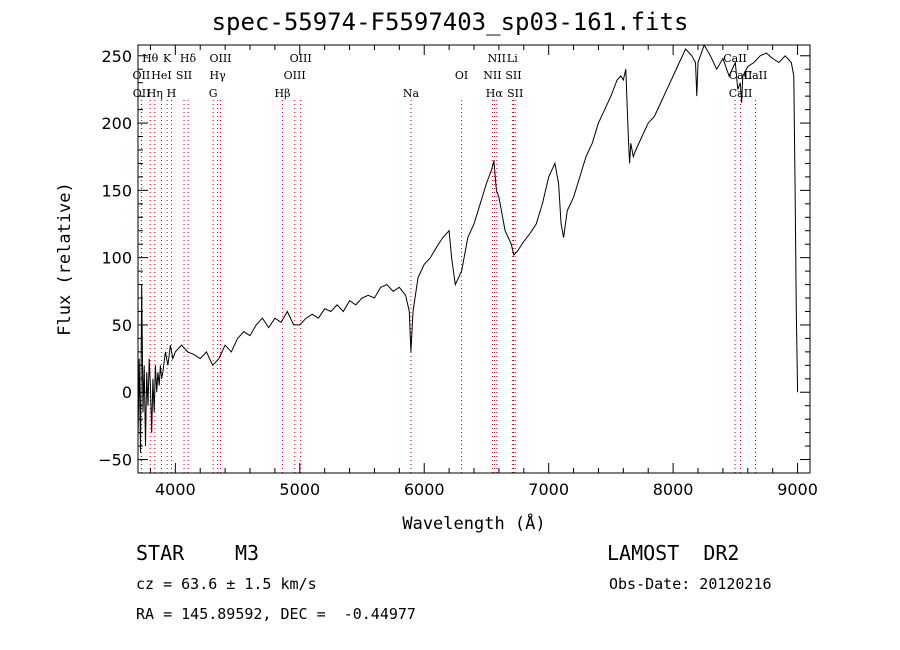  Describe the element at coordinates (411, 93) in the screenshot. I see `spectral-line-label: Na` at that location.